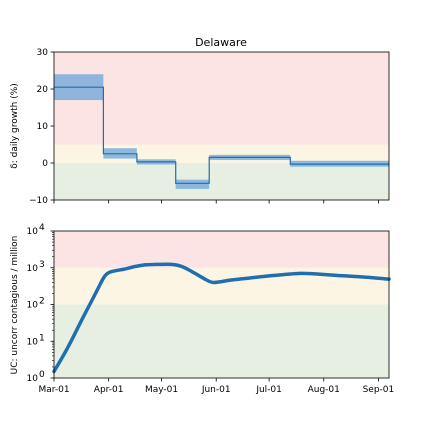  Describe the element at coordinates (161, 390) in the screenshot. I see `date-x-tick-label: May-01` at that location.